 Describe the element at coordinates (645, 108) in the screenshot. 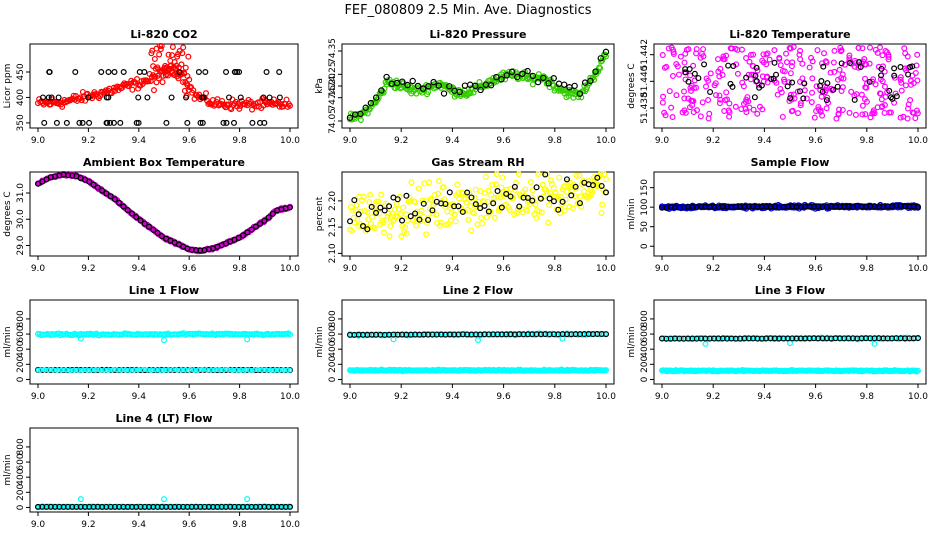

I see `y-tick-label: 51.438` at that location.